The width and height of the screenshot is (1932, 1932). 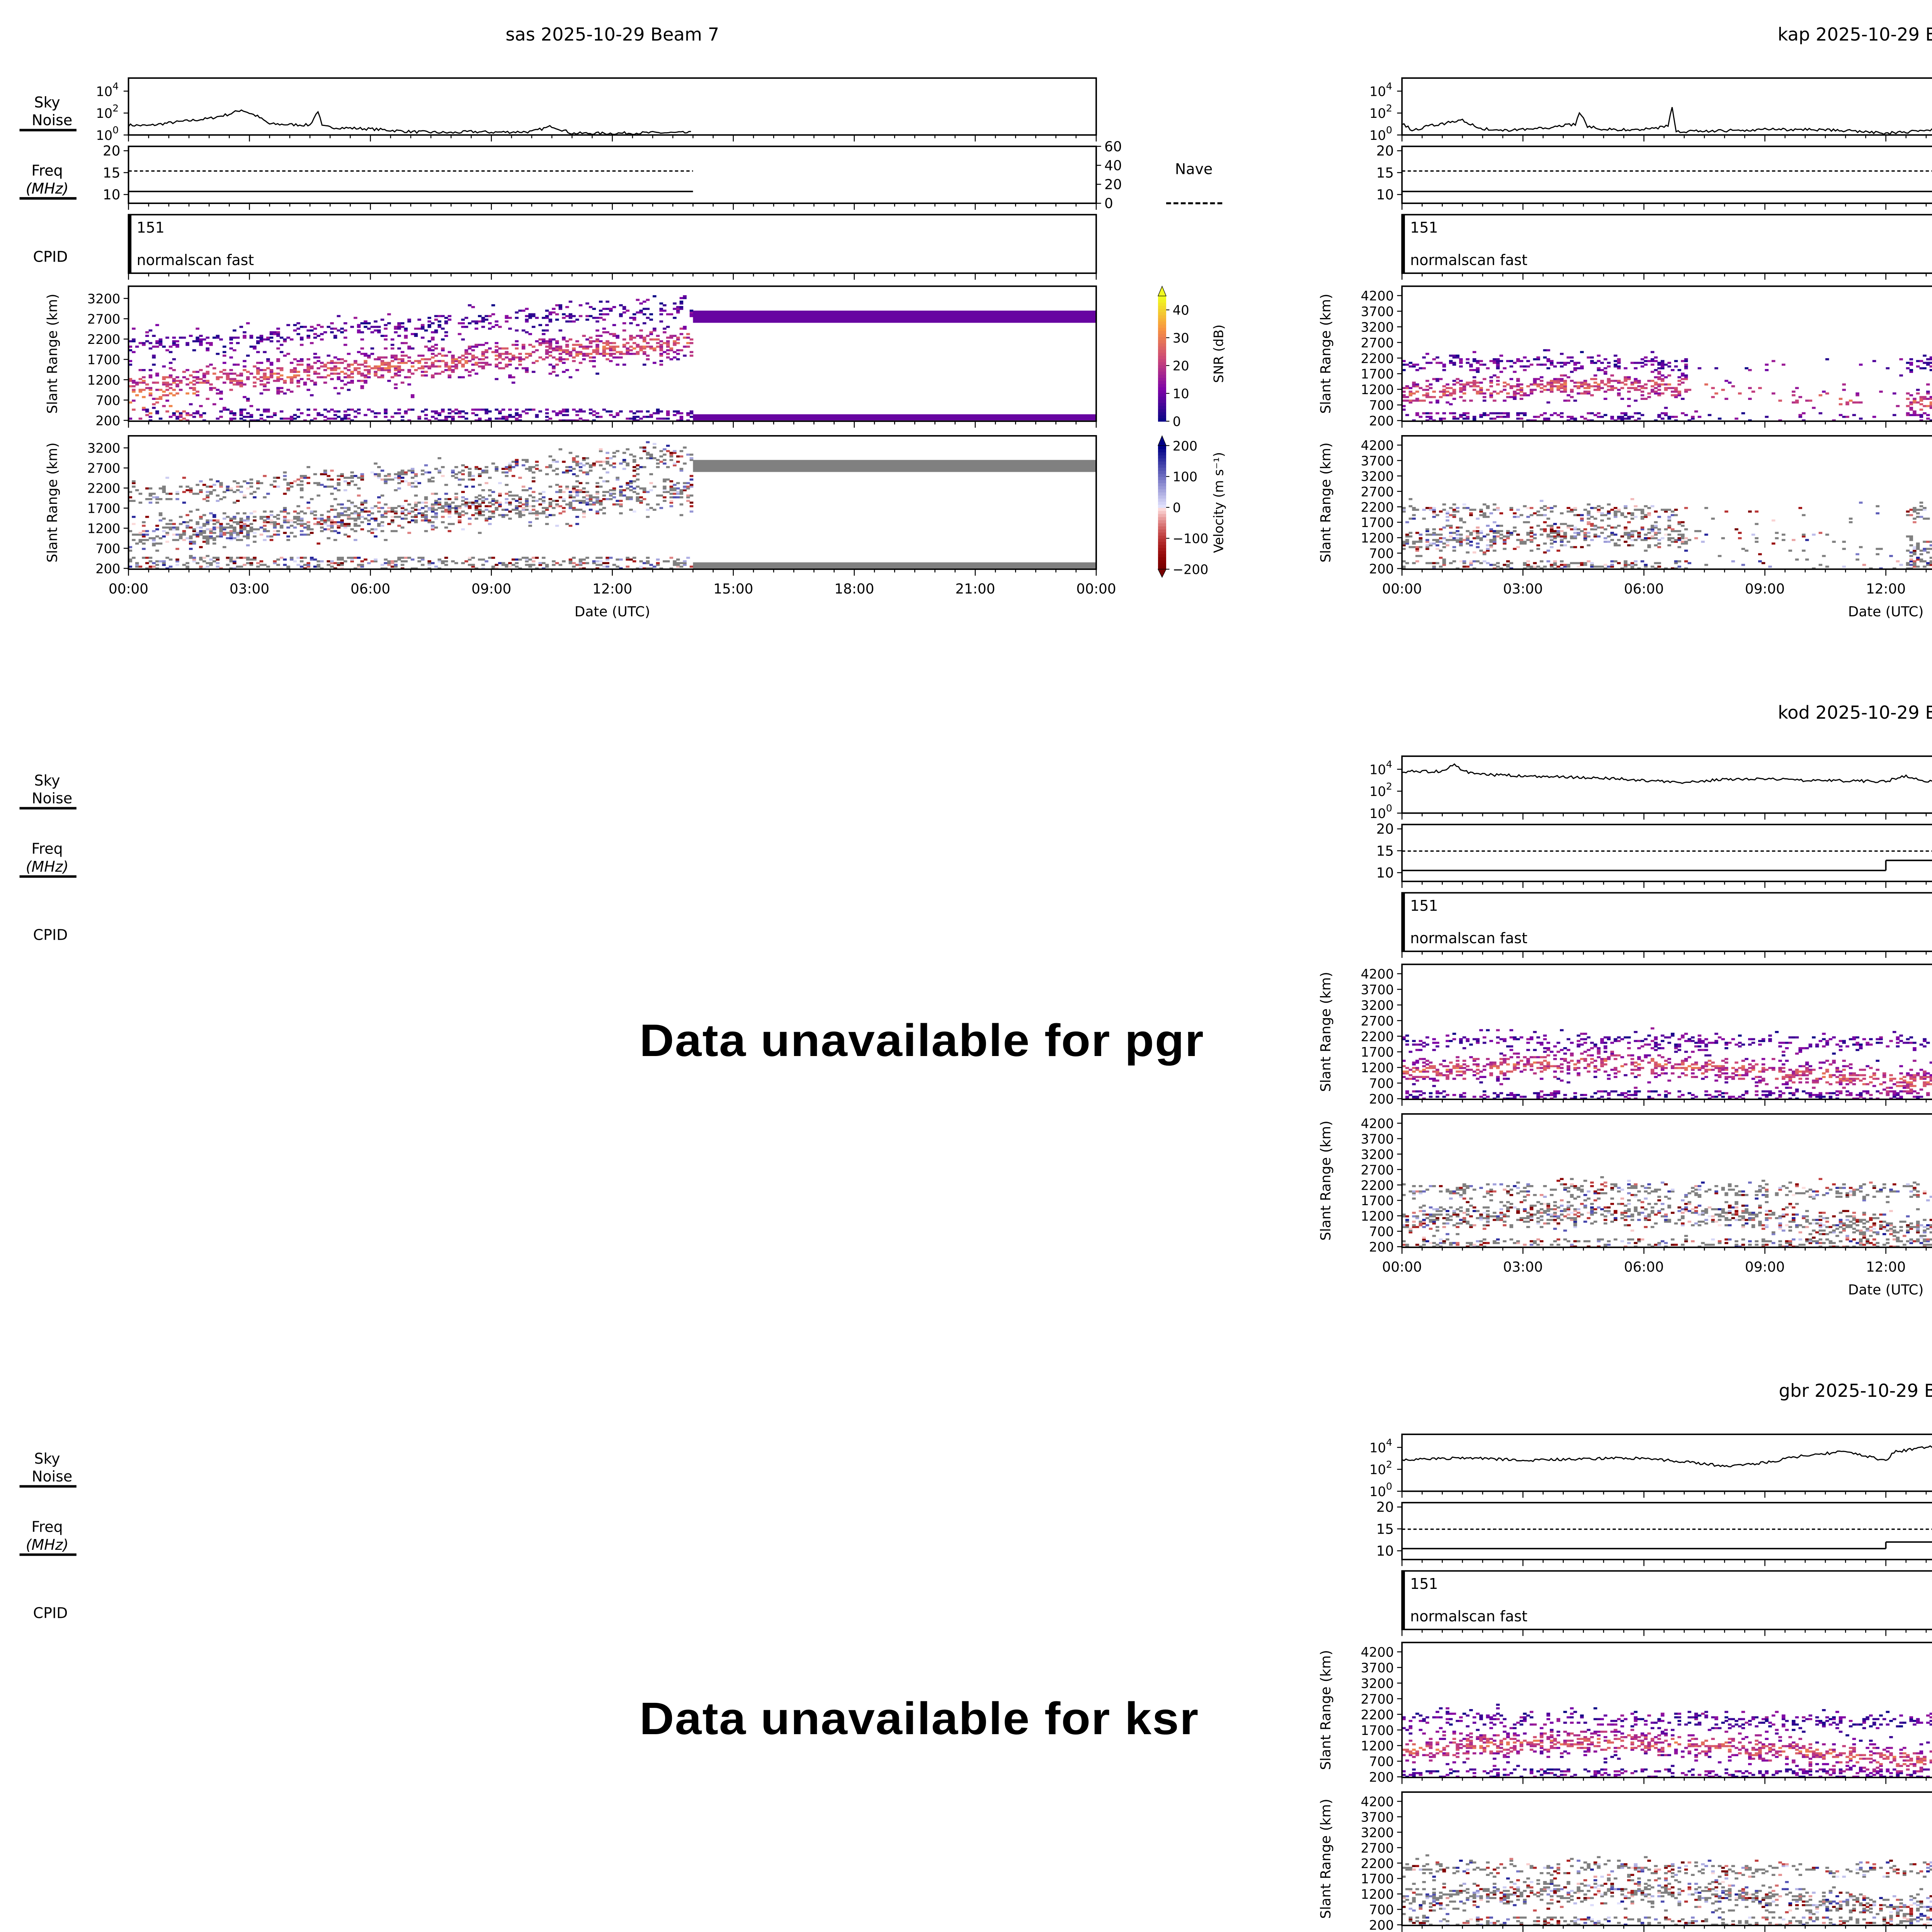 What do you see at coordinates (108, 421) in the screenshot?
I see `snr-y-tick-label: 200` at bounding box center [108, 421].